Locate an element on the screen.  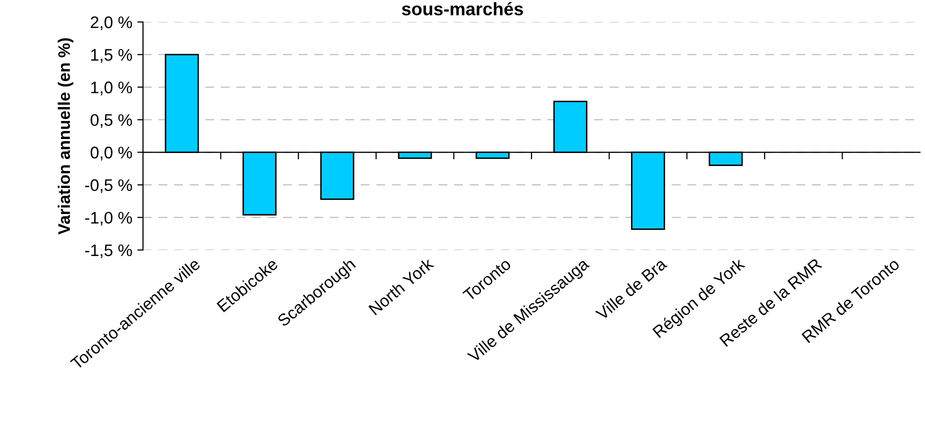
y-tick-label: 2,0 % is located at coordinates (111, 23).